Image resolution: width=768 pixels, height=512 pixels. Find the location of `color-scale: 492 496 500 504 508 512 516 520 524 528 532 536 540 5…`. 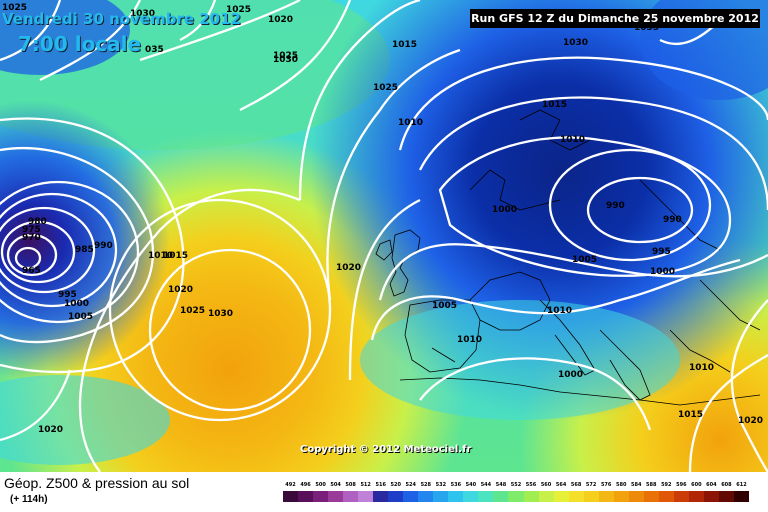

color-scale: 492 496 500 504 508 512 516 520 524 528 532 536 540 5… is located at coordinates (516, 491).